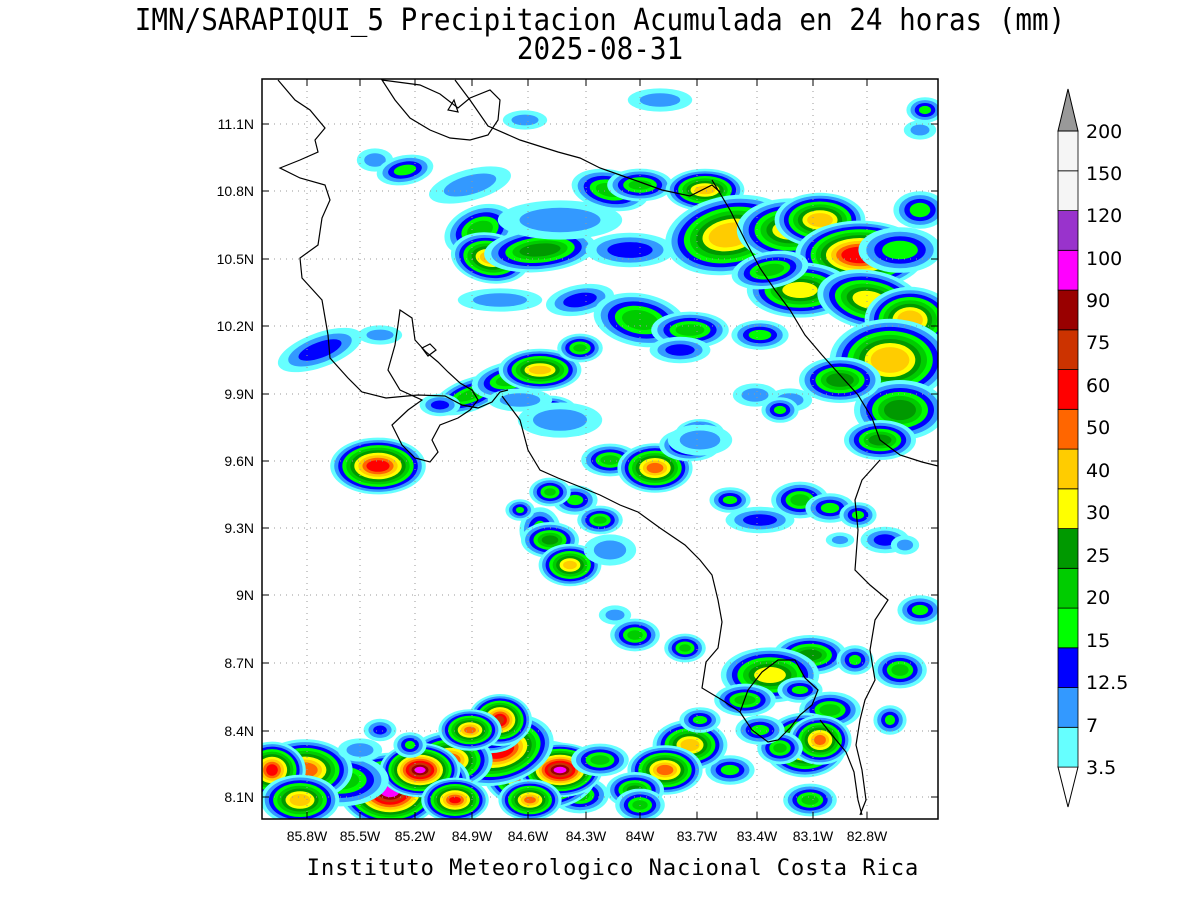 This screenshot has width=1200, height=900. Describe the element at coordinates (239, 663) in the screenshot. I see `lat-tick-label: 8.7N` at that location.